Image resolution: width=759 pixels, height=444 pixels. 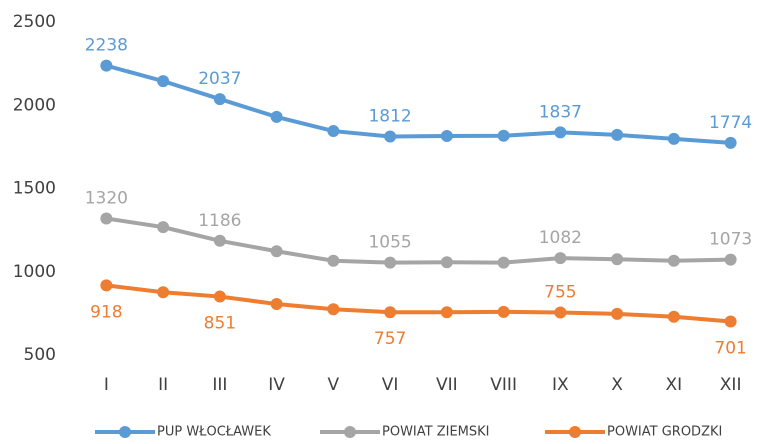 What do you see at coordinates (40, 355) in the screenshot?
I see `y-tick-label: 500` at bounding box center [40, 355].